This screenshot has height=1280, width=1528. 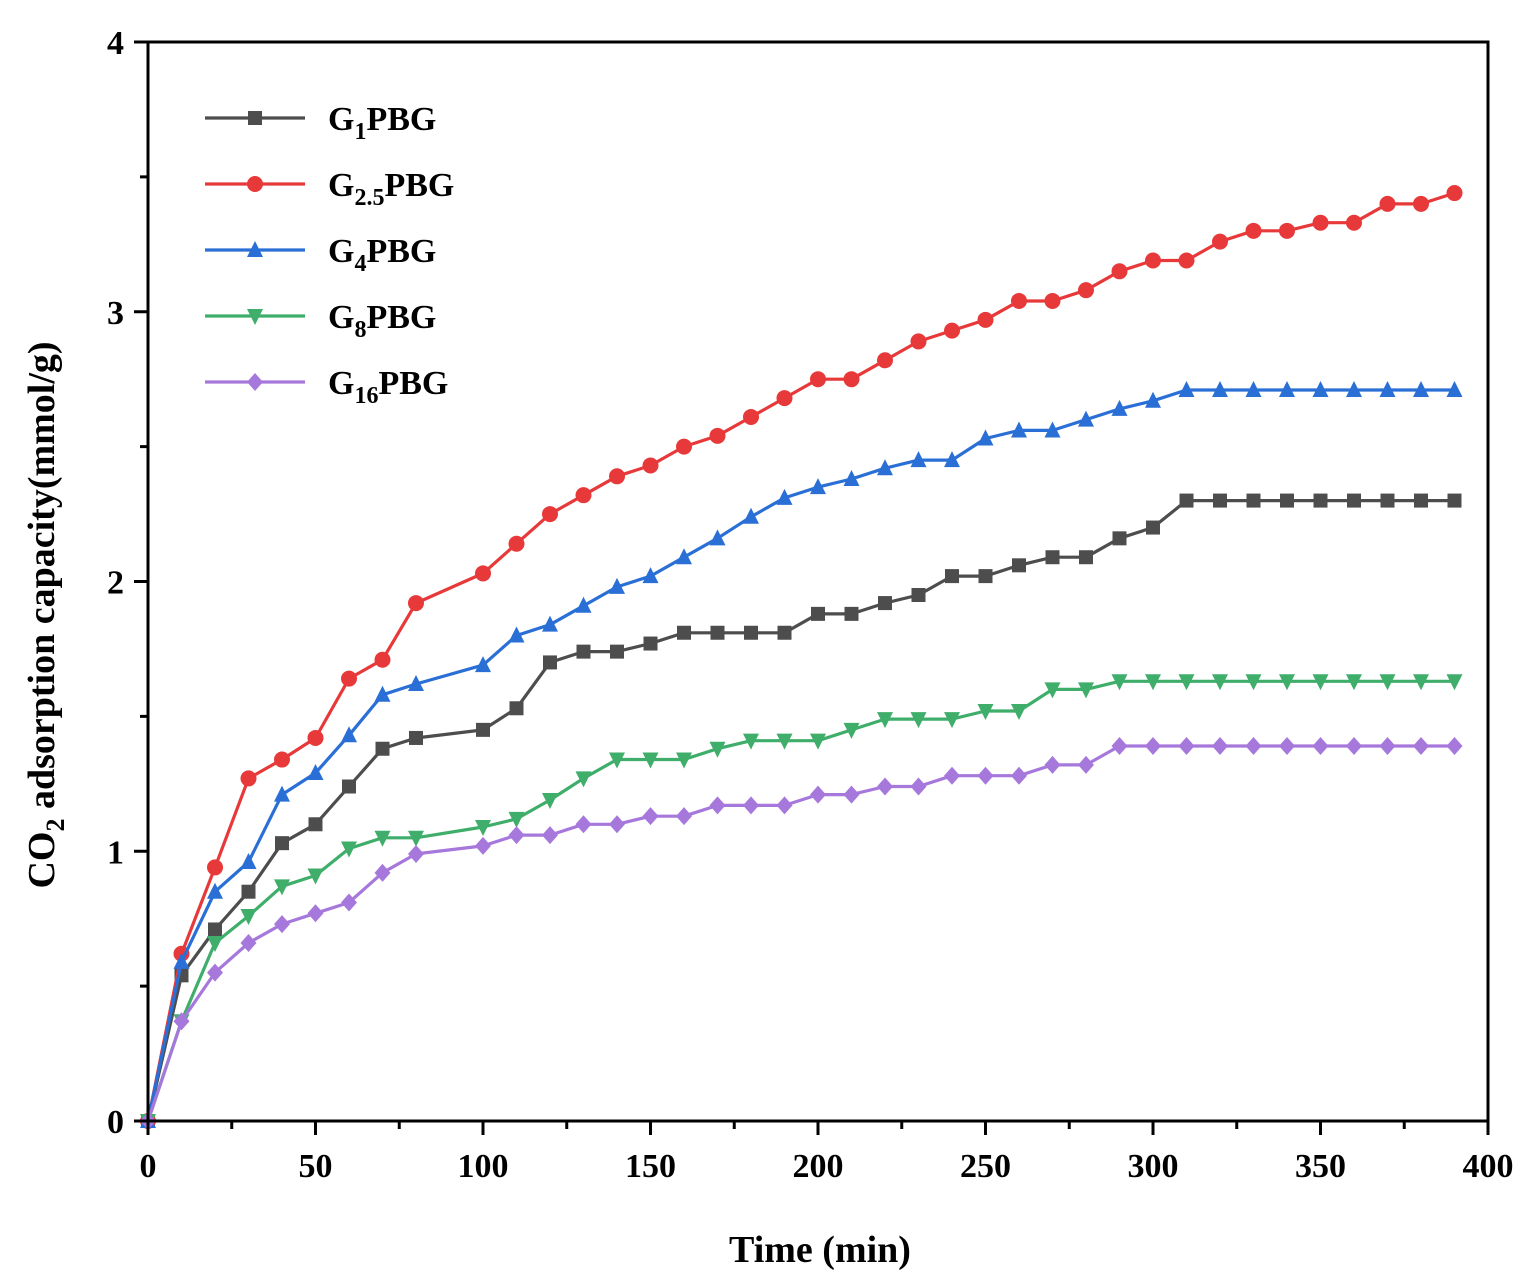 I want to click on x-axis-title: Time (min), so click(x=820, y=1250).